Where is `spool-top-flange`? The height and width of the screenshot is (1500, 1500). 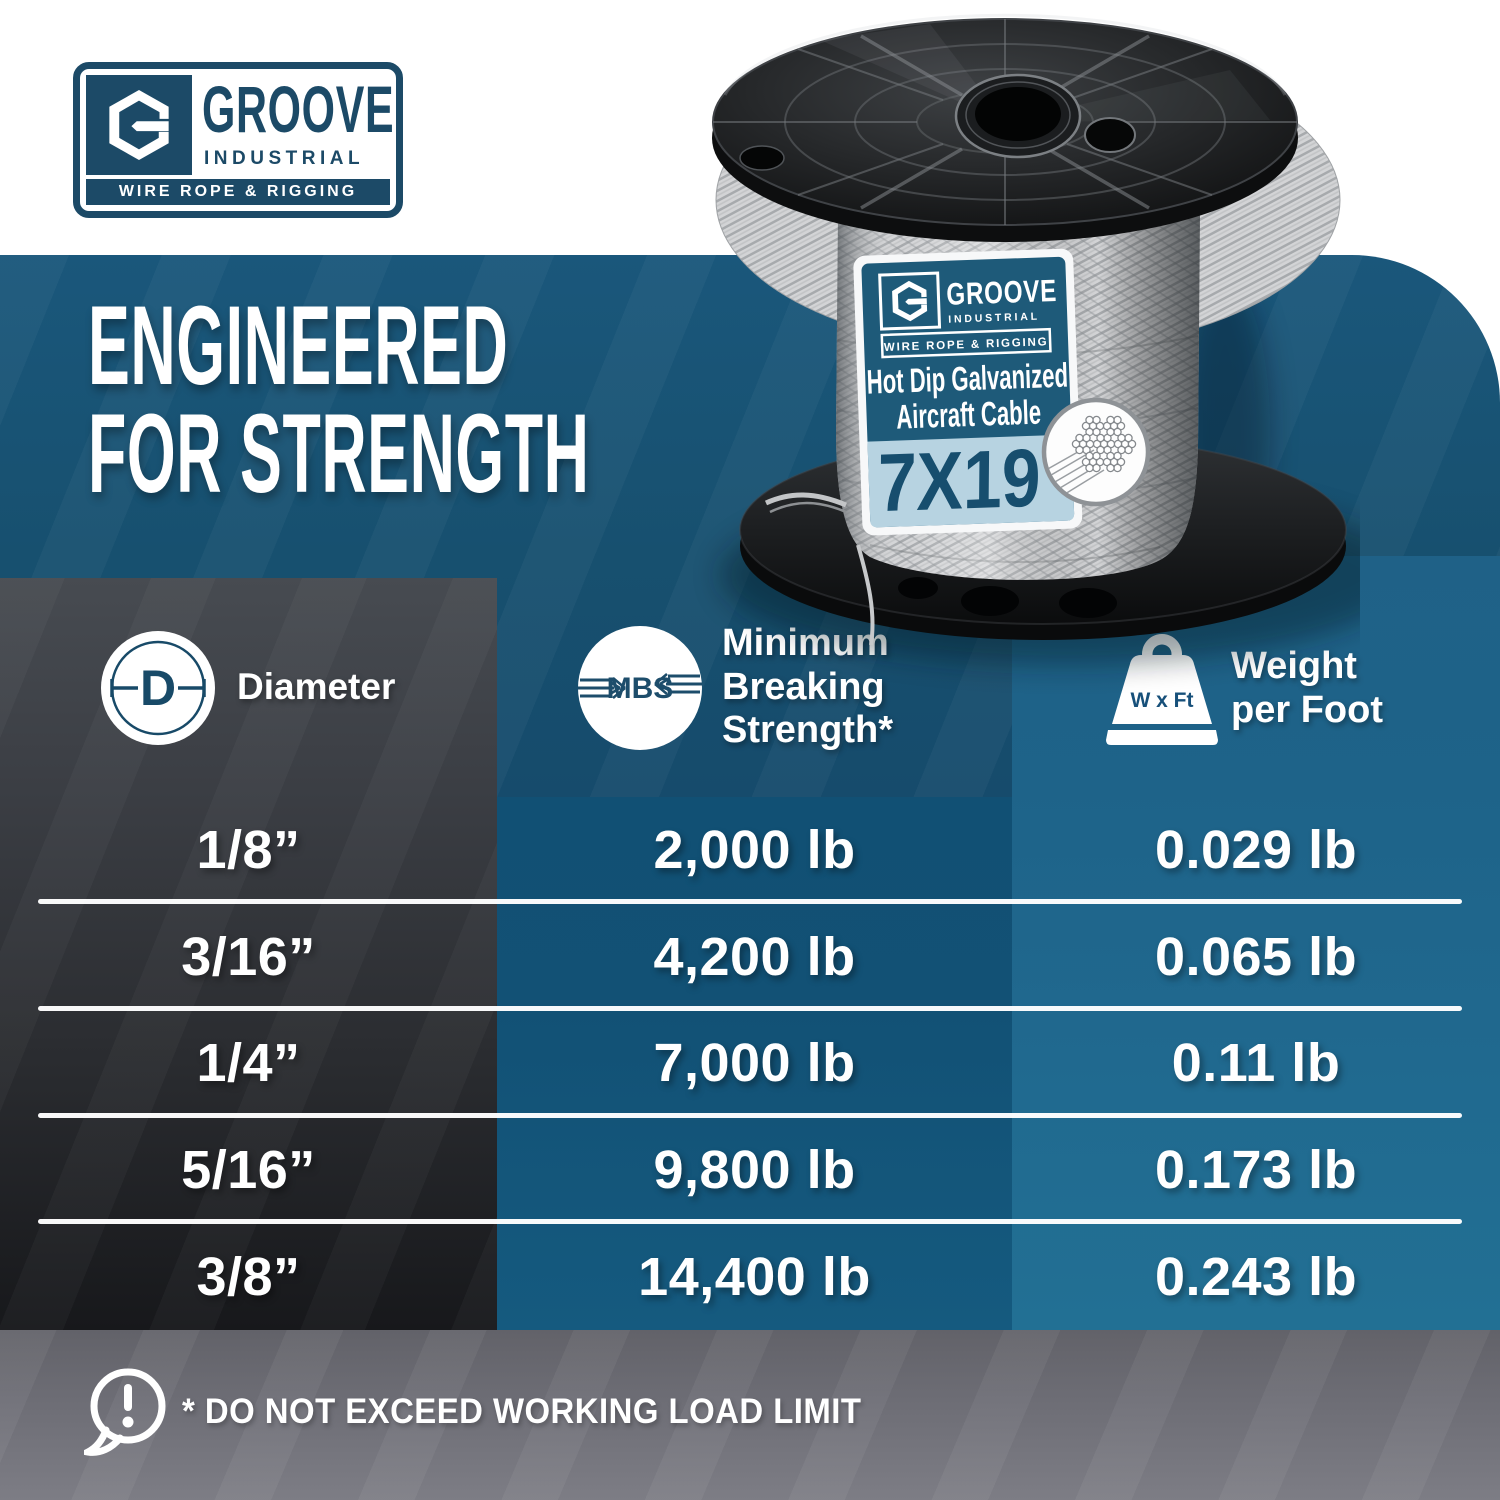 spool-top-flange is located at coordinates (1005, 127).